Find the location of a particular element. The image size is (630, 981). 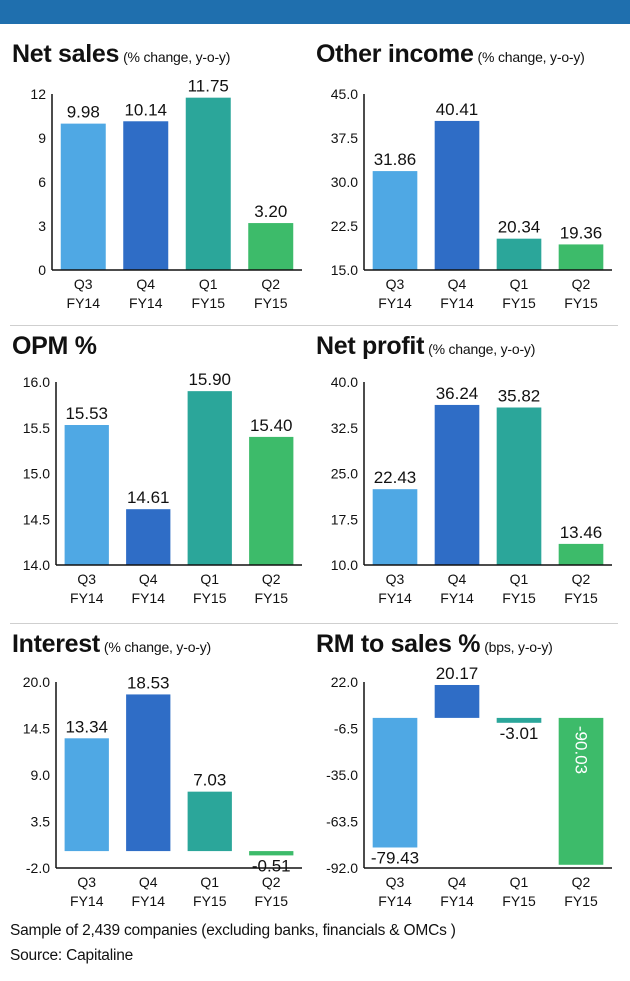

y-tick-label: 9.0 is located at coordinates (41, 775).